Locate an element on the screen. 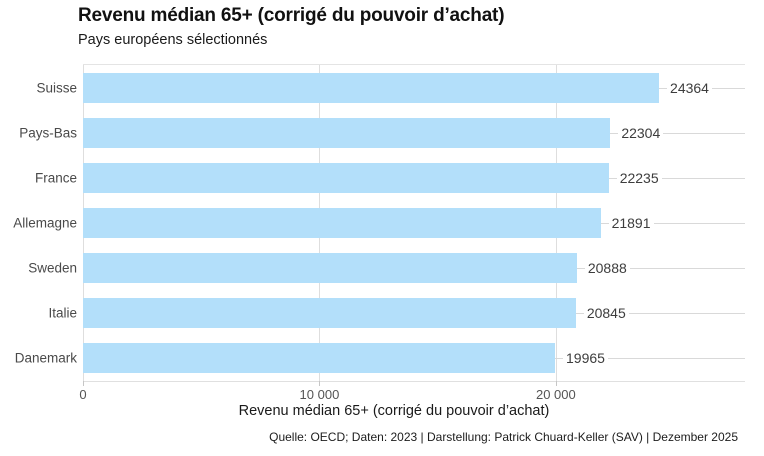 Image resolution: width=764 pixels, height=456 pixels. bar-row: Suisse 24364 is located at coordinates (390, 87).